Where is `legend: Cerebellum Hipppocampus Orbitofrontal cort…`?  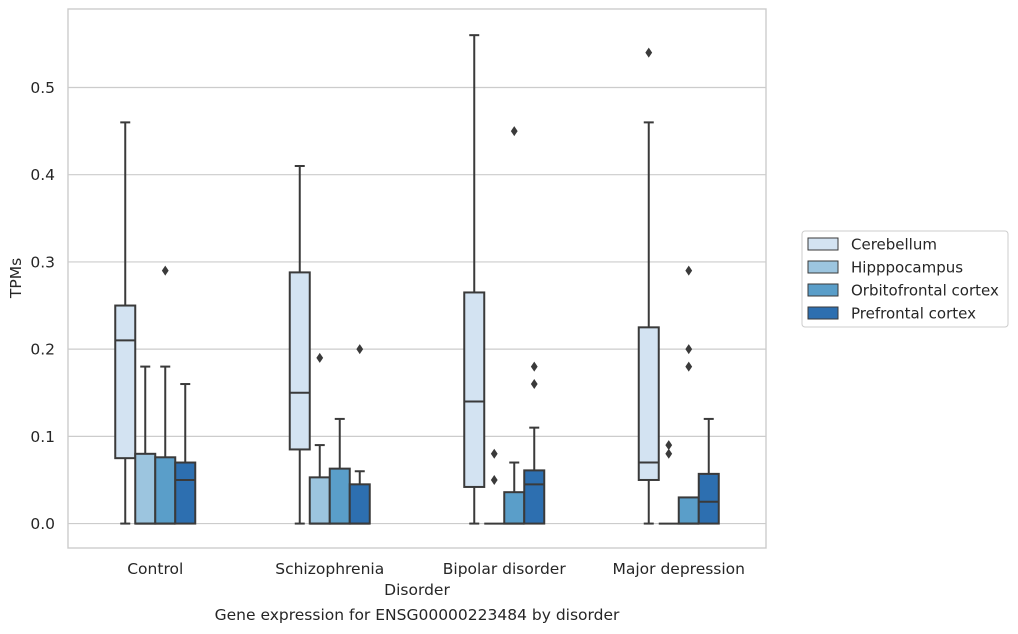 legend: Cerebellum Hipppocampus Orbitofrontal cort… is located at coordinates (905, 279).